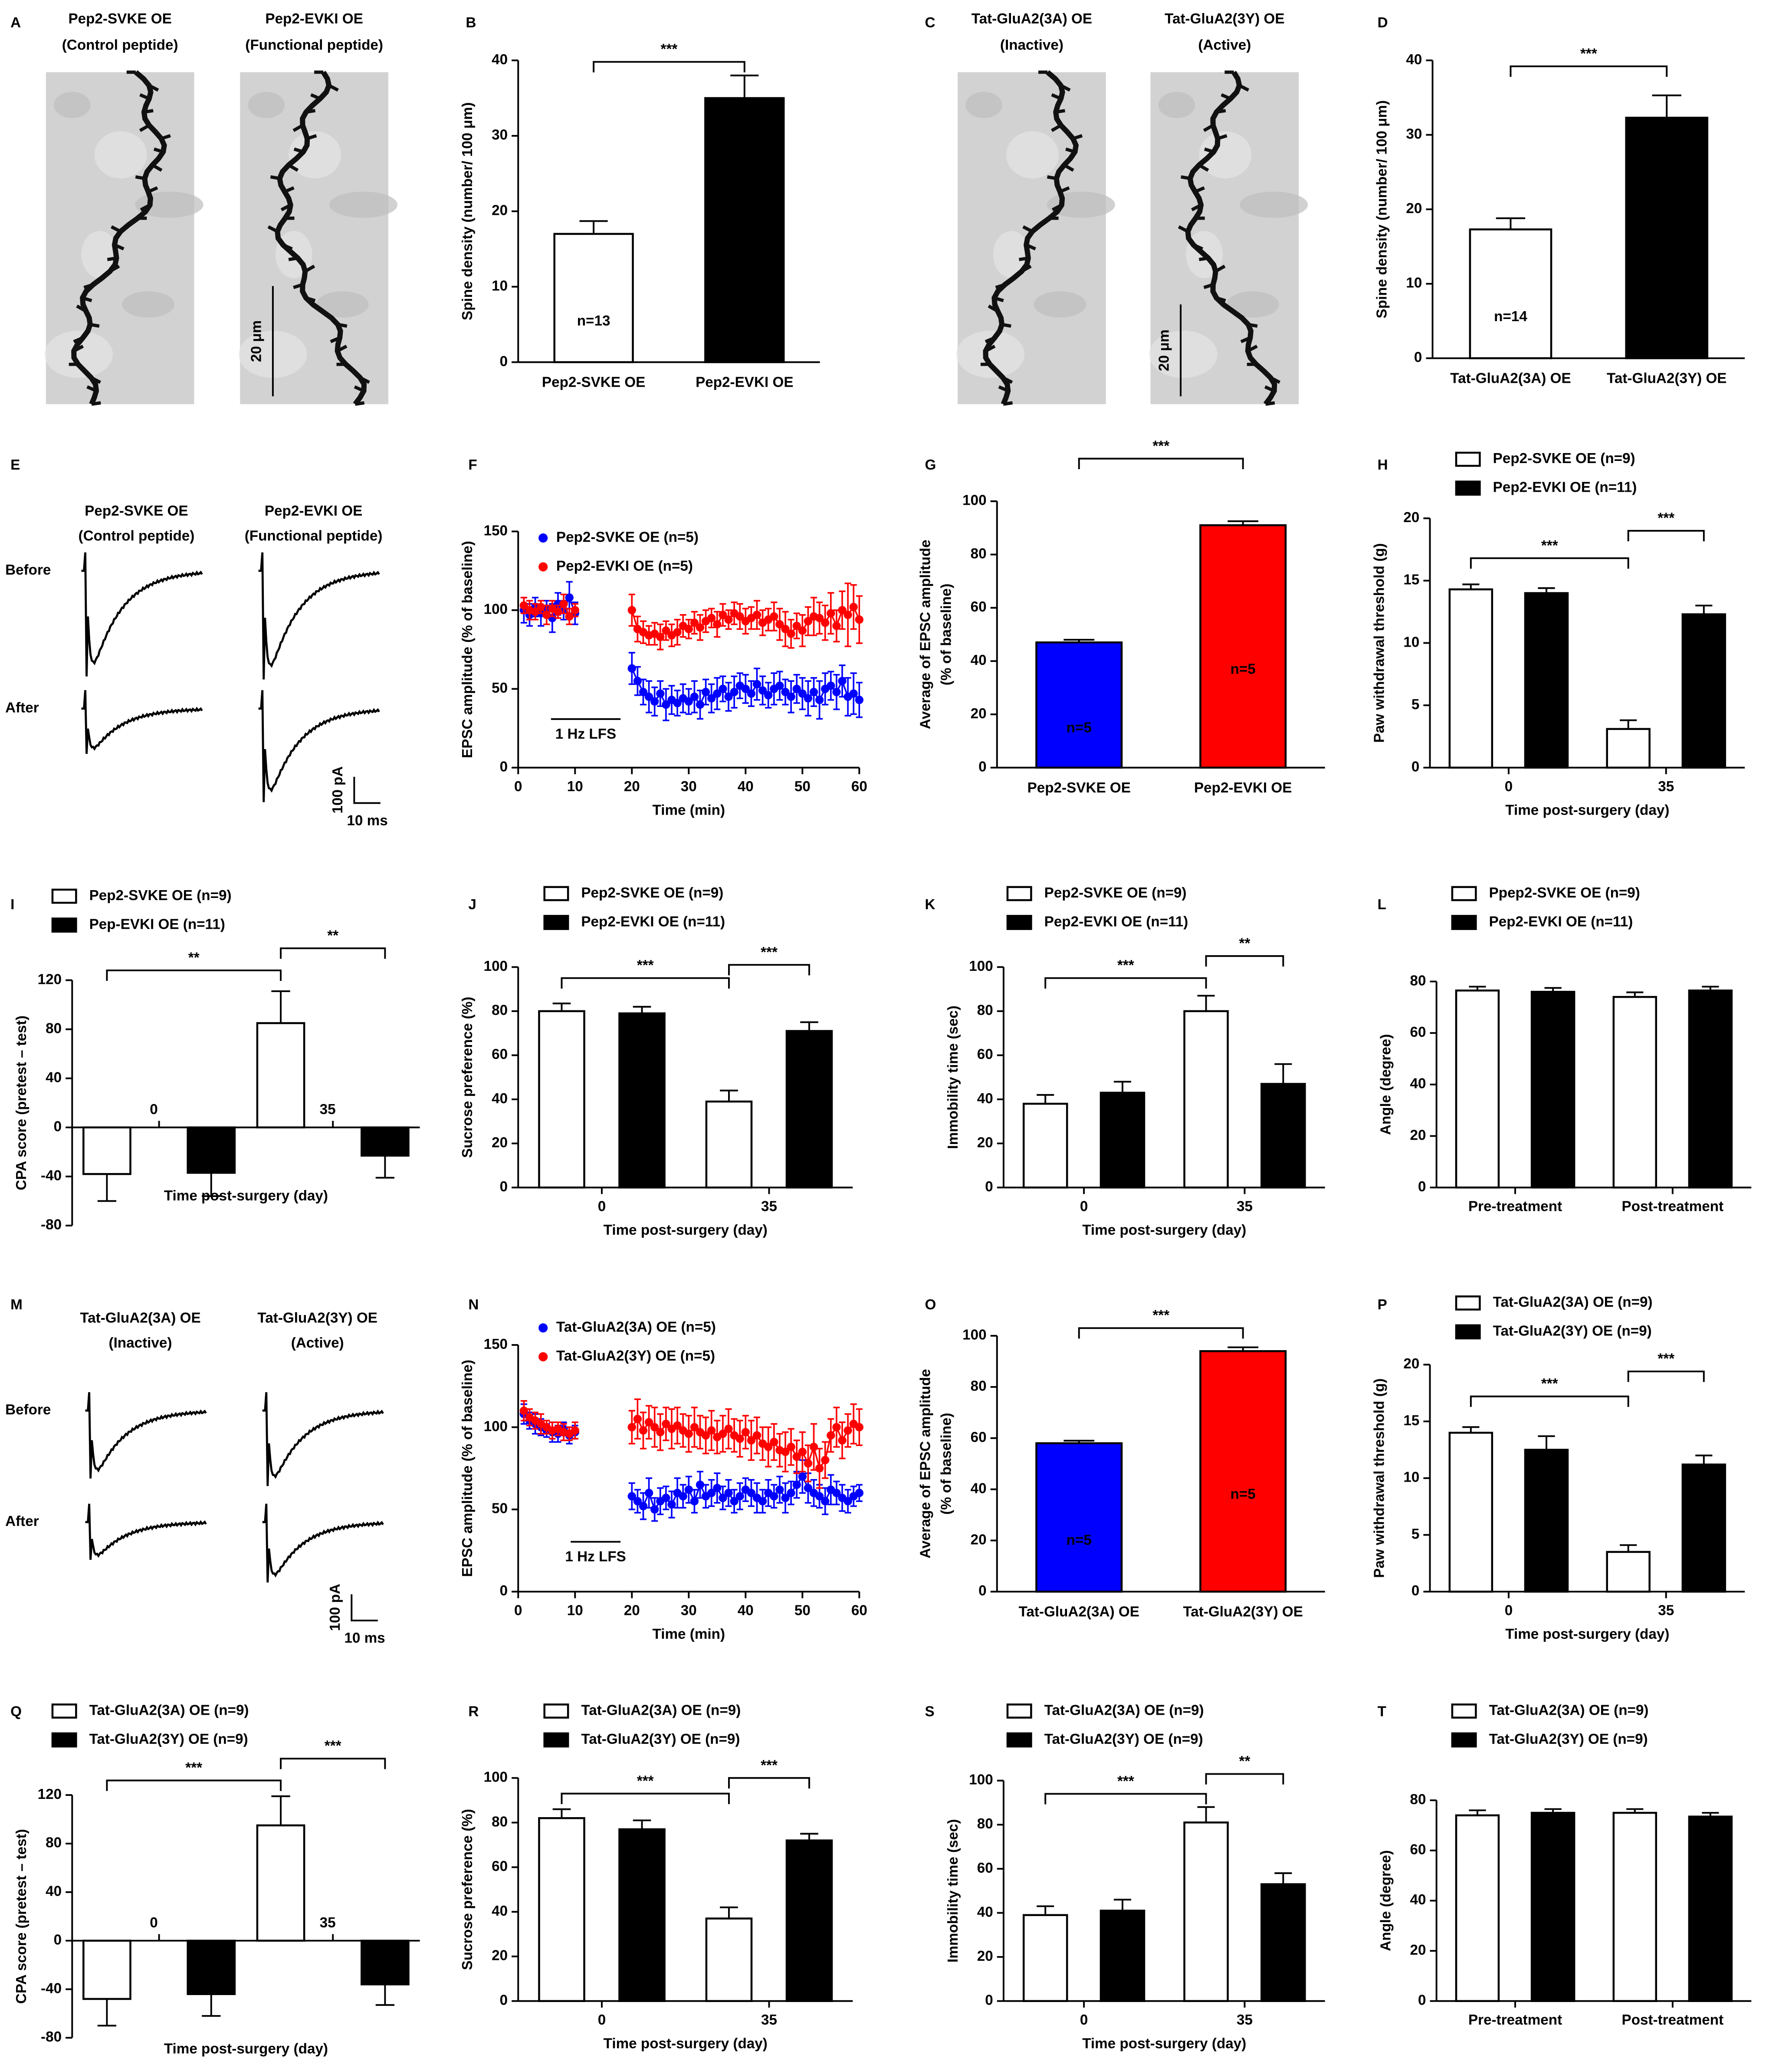 This screenshot has height=2058, width=1792. Describe the element at coordinates (653, 922) in the screenshot. I see `legend-label: Pep2-EVKI OE (n=11)` at that location.